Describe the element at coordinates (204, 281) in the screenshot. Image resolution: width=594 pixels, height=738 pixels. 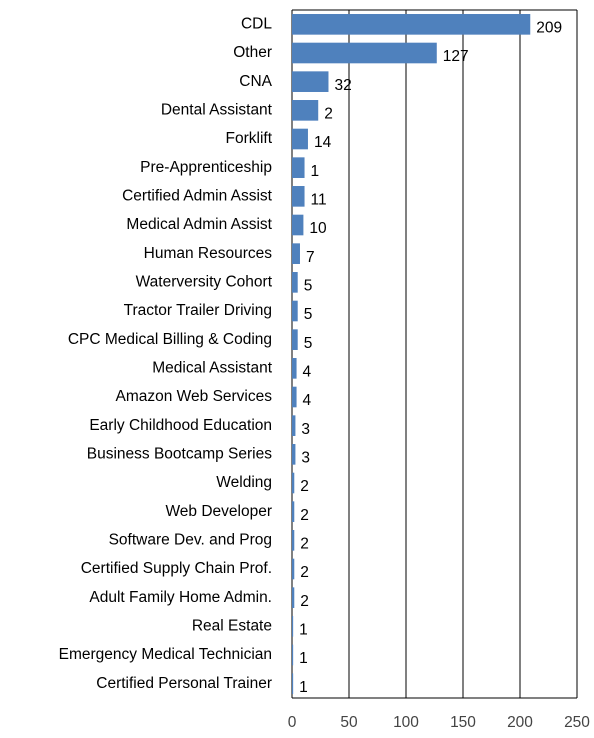
I see `y-tick-label: Waterversity Cohort` at that location.